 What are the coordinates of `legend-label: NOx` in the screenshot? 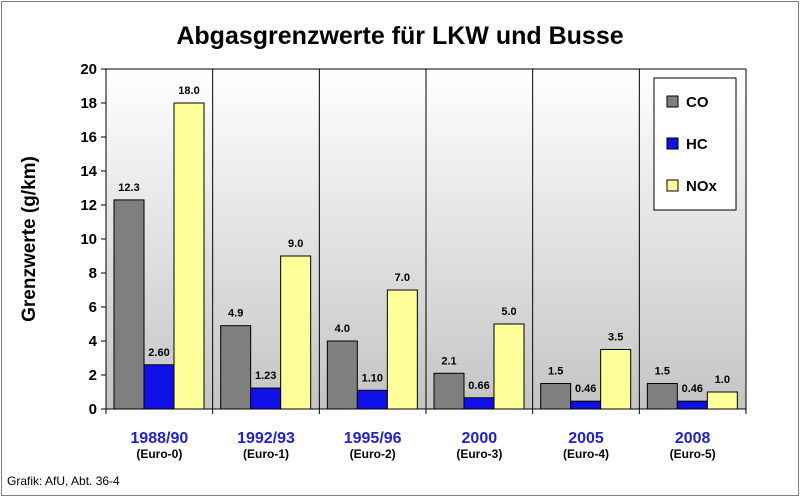 It's located at (702, 186).